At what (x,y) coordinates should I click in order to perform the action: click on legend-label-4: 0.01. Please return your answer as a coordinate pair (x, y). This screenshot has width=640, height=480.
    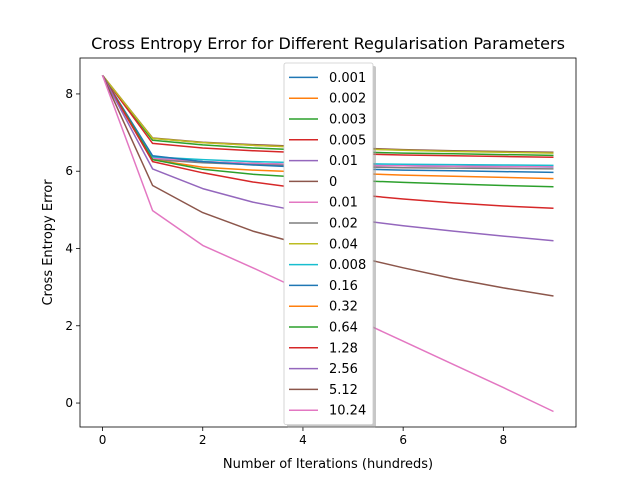
    Looking at the image, I should click on (343, 161).